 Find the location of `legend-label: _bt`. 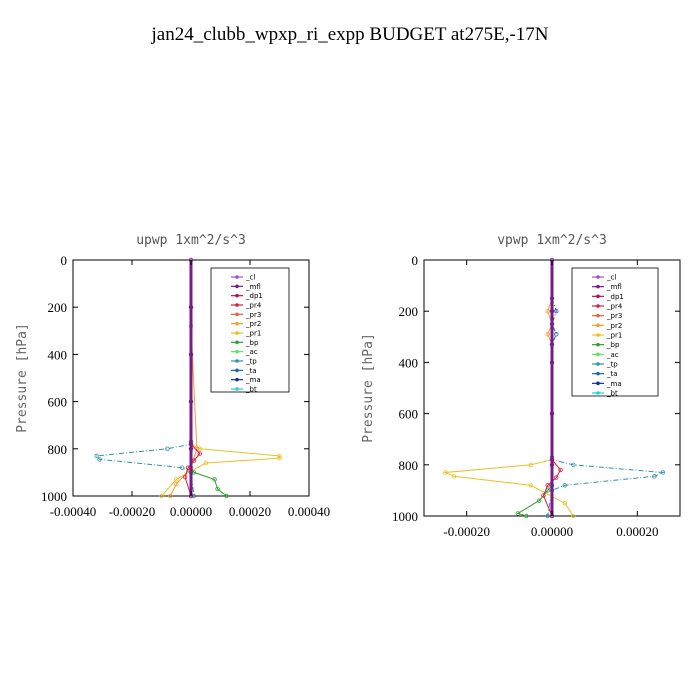

legend-label: _bt is located at coordinates (251, 390).